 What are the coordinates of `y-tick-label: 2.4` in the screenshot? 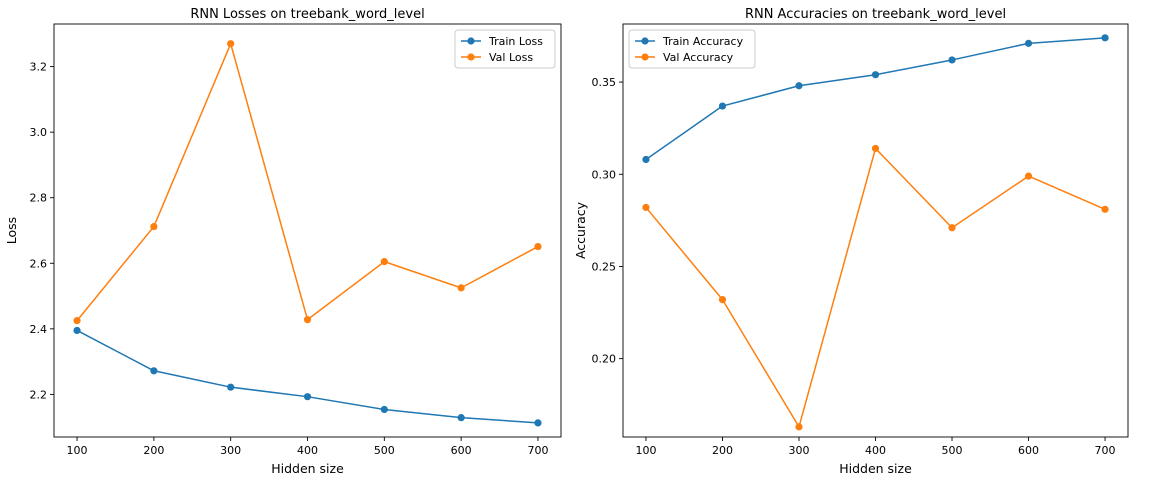 It's located at (39, 329).